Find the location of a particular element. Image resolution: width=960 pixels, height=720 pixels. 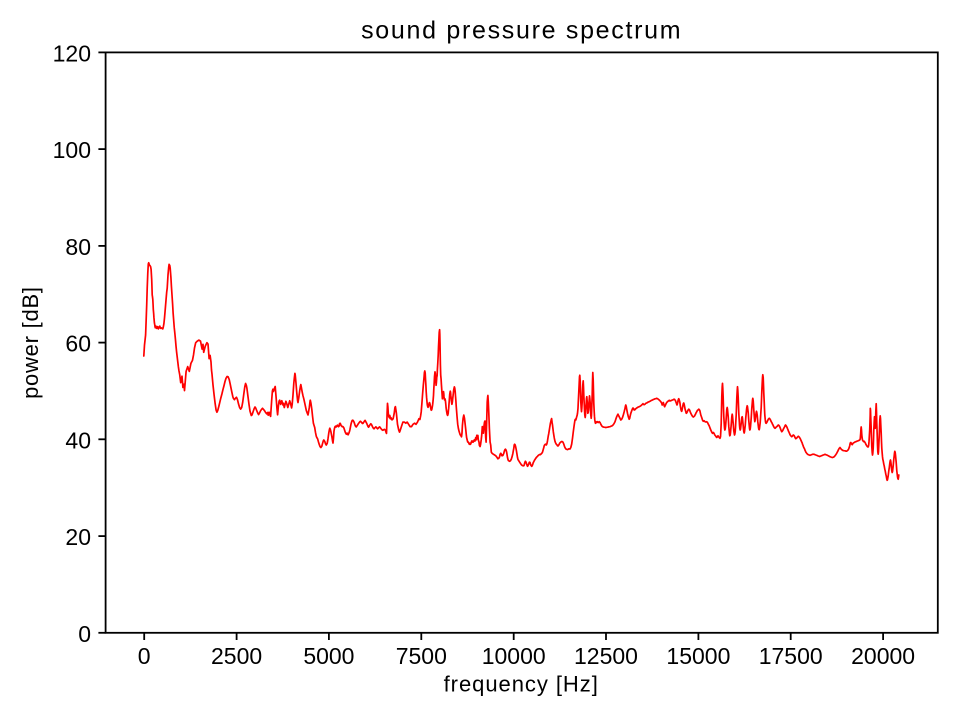

svg-text: 80 is located at coordinates (78, 247).